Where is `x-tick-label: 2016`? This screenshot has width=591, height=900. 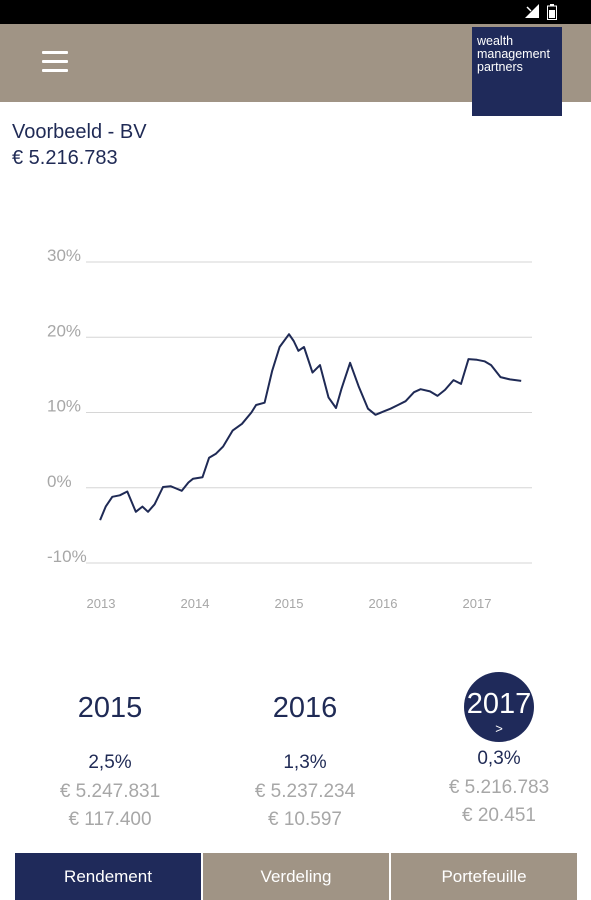 x-tick-label: 2016 is located at coordinates (383, 603).